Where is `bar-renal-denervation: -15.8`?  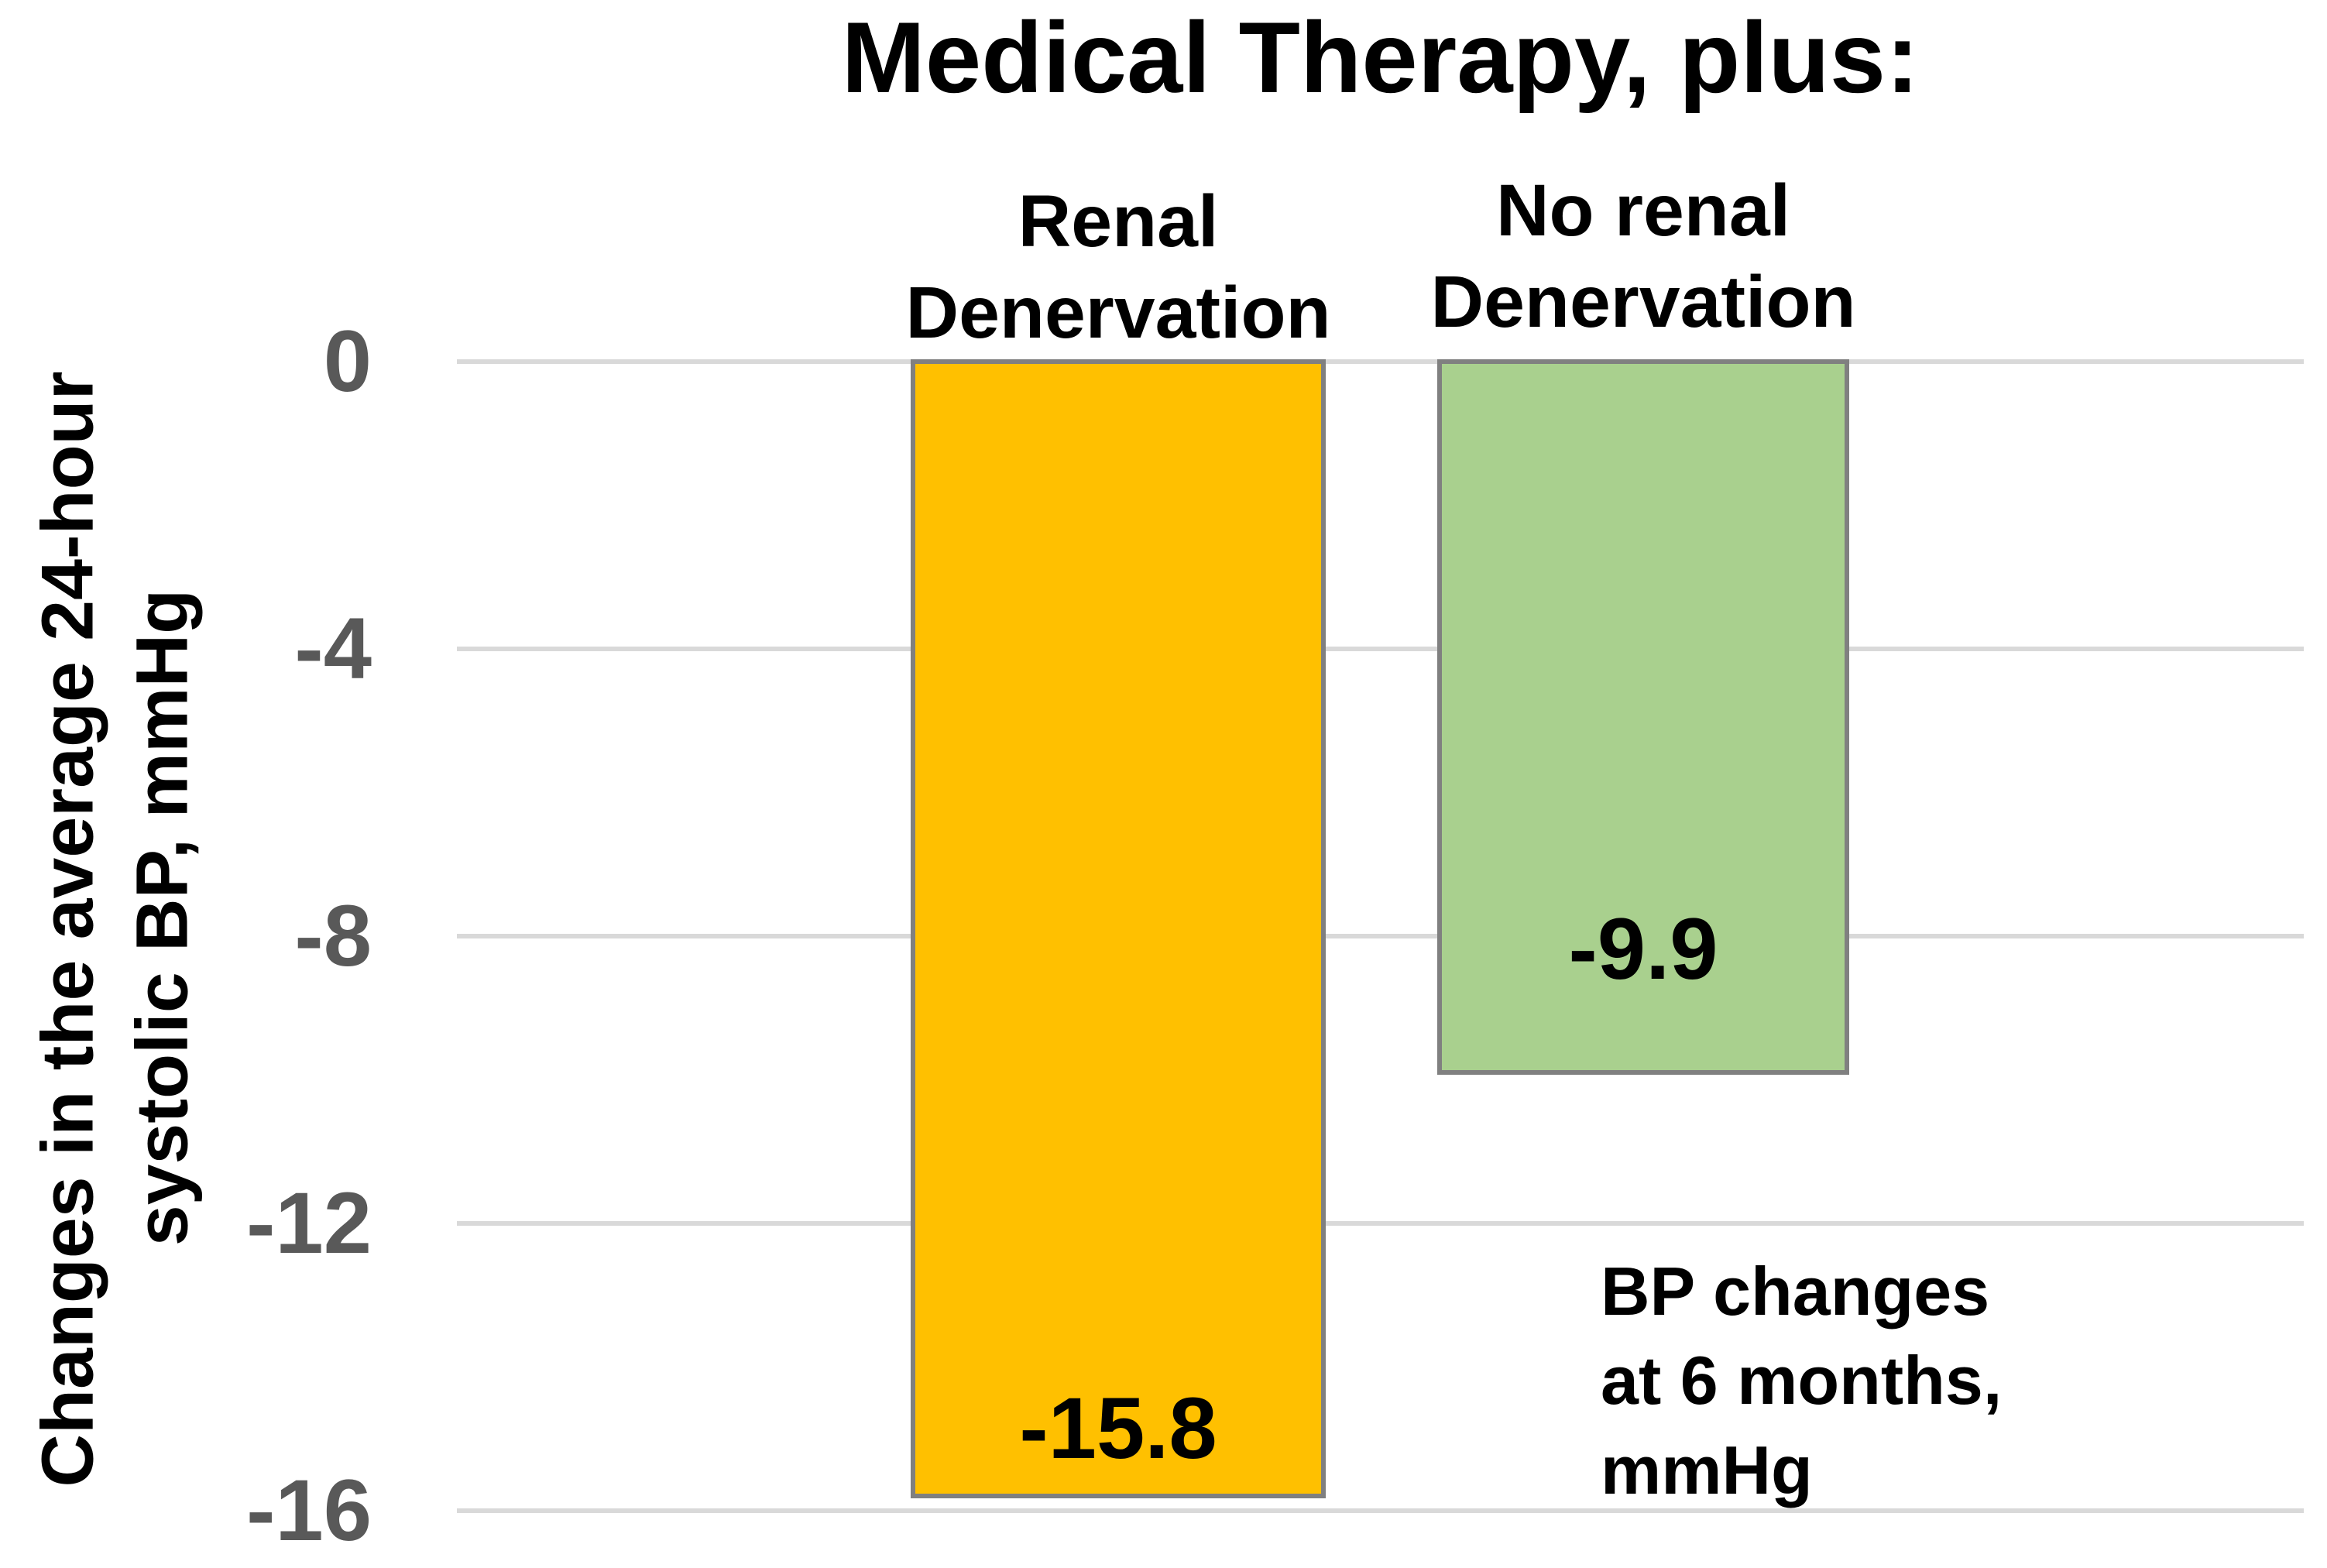 bar-renal-denervation: -15.8 is located at coordinates (1119, 928).